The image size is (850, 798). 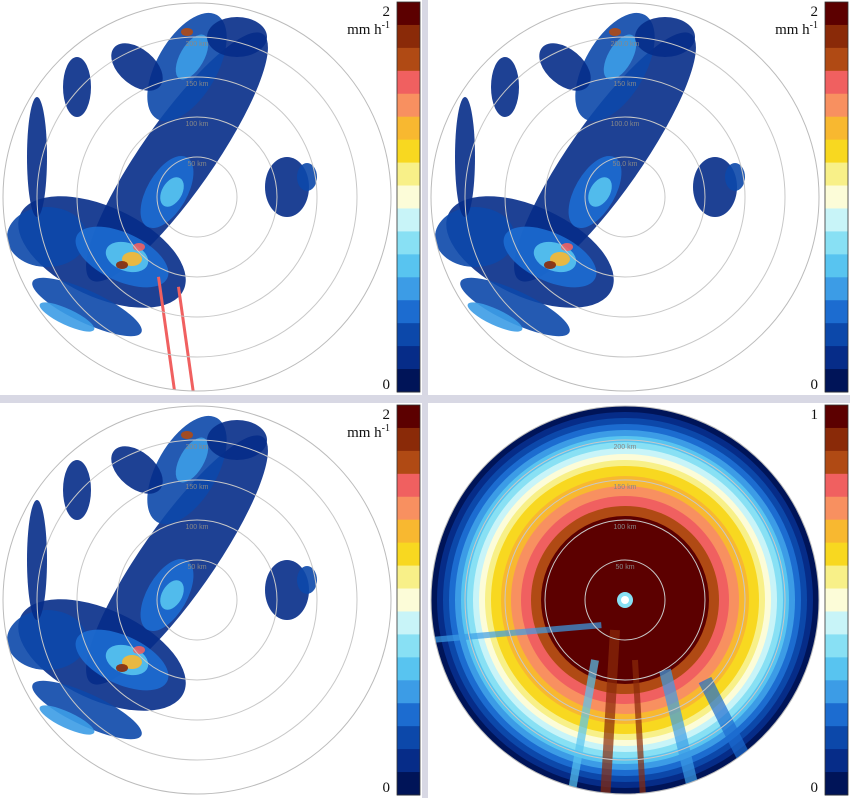 I want to click on range-label: 200.0 km, so click(x=625, y=44).